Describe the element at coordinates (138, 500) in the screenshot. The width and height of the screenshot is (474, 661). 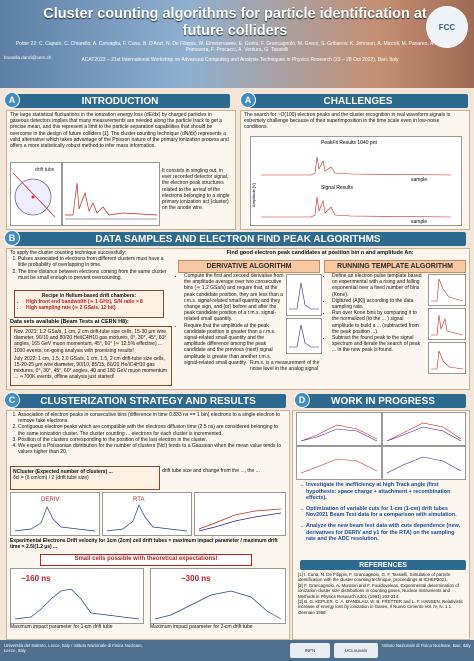
I see `rta-legend: RTA` at that location.